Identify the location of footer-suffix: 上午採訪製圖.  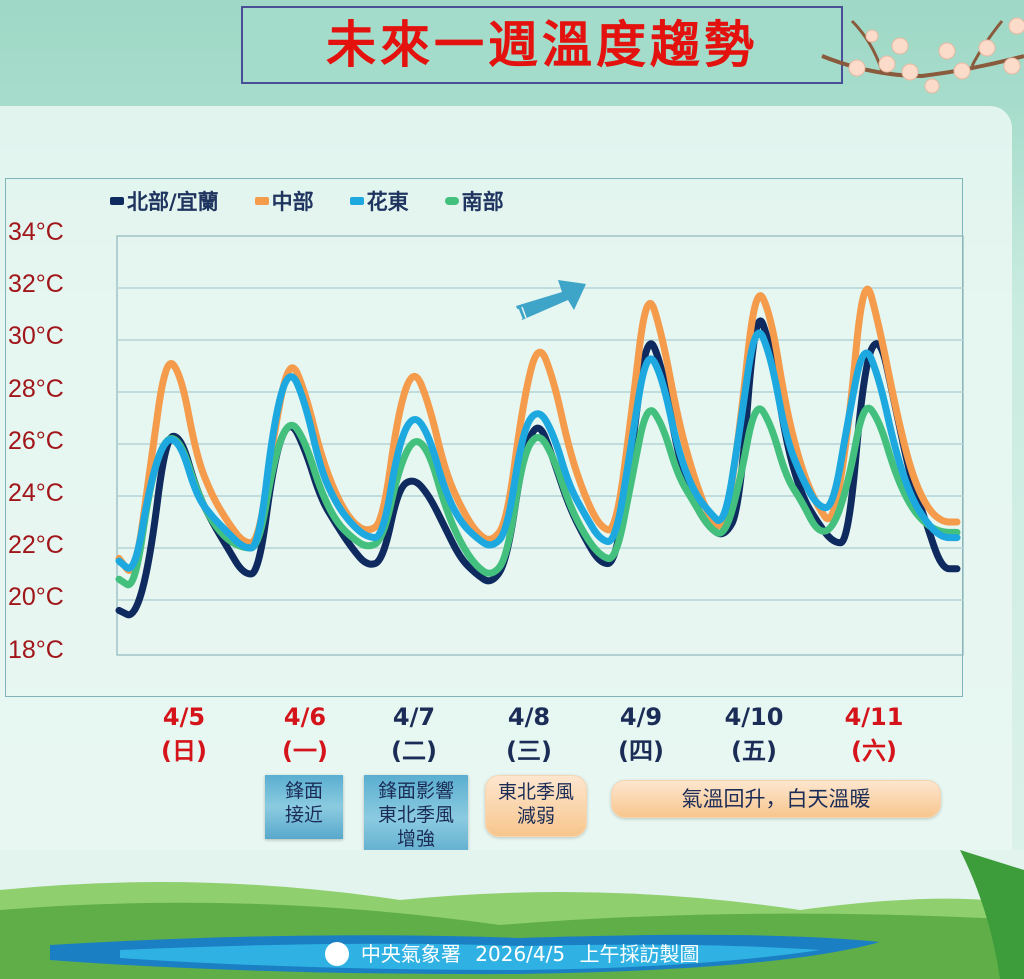
(639, 954).